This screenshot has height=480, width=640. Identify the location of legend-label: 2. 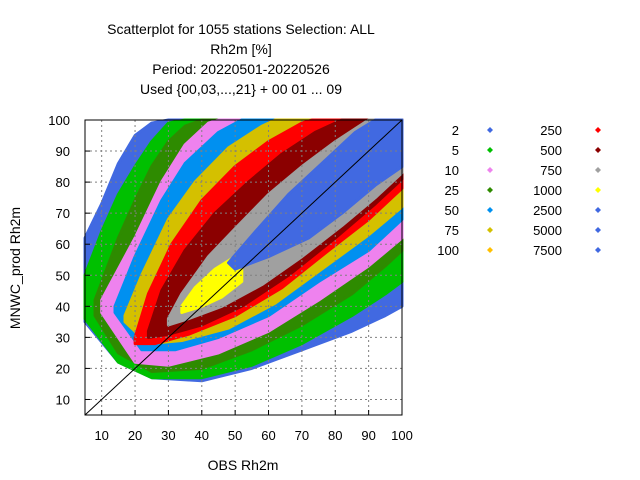
(455, 130).